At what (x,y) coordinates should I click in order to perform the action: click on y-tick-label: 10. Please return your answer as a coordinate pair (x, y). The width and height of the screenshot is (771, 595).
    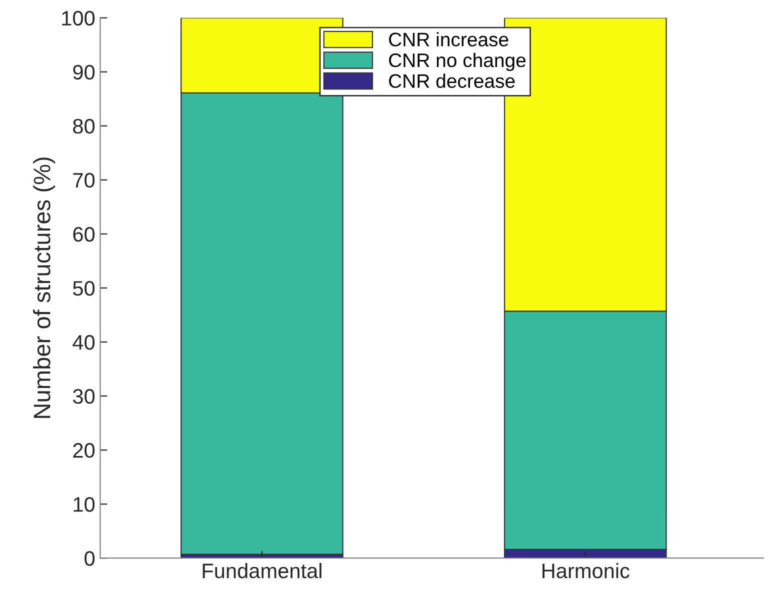
    Looking at the image, I should click on (84, 504).